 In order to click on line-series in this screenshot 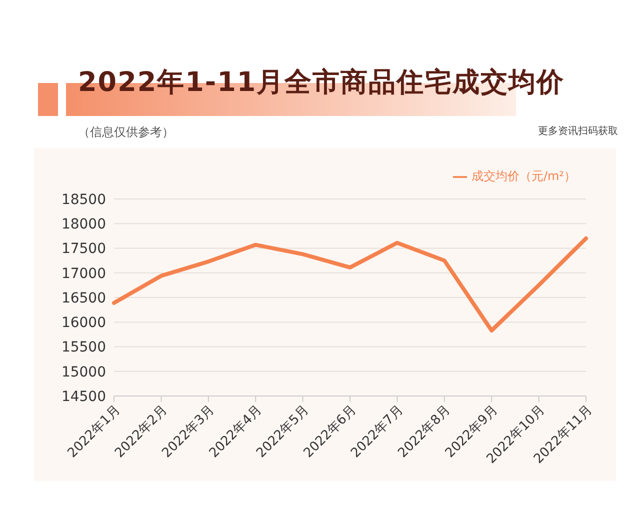, I will do `click(350, 284)`.